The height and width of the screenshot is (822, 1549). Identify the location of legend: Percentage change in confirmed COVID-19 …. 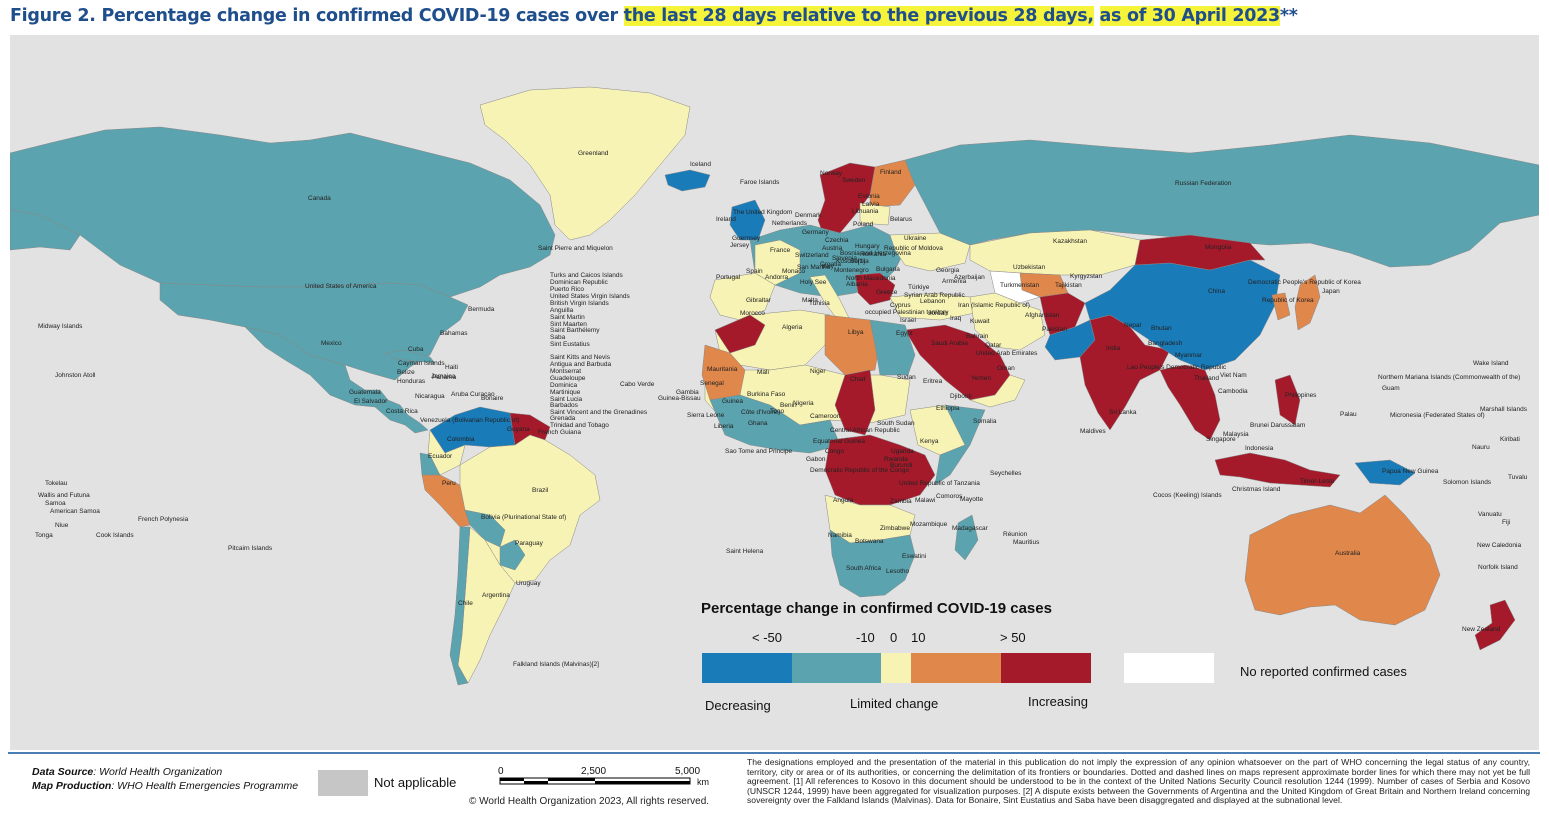
(1054, 656).